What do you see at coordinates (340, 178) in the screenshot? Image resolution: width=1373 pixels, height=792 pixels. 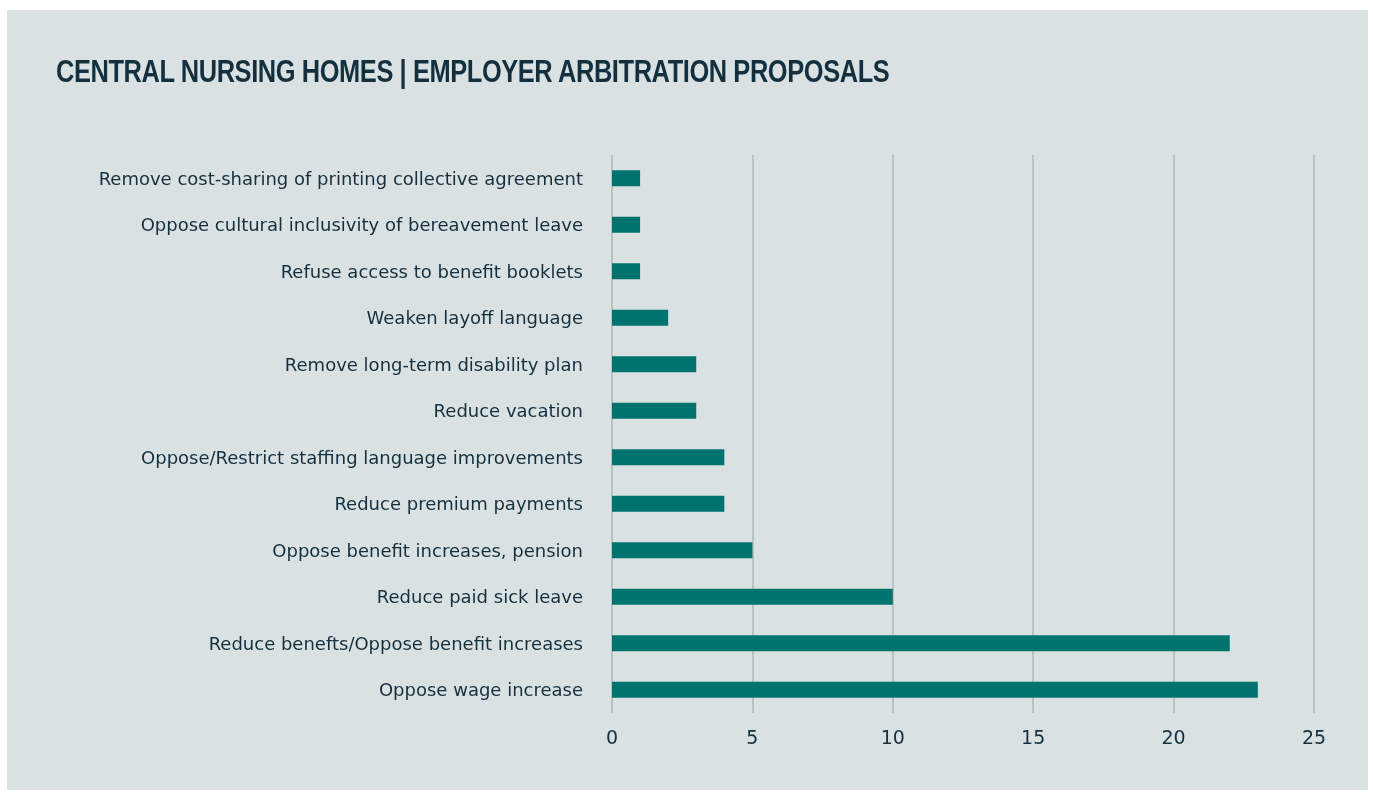 I see `y-tick-label: Remove cost-sharing of printing collective agreement` at bounding box center [340, 178].